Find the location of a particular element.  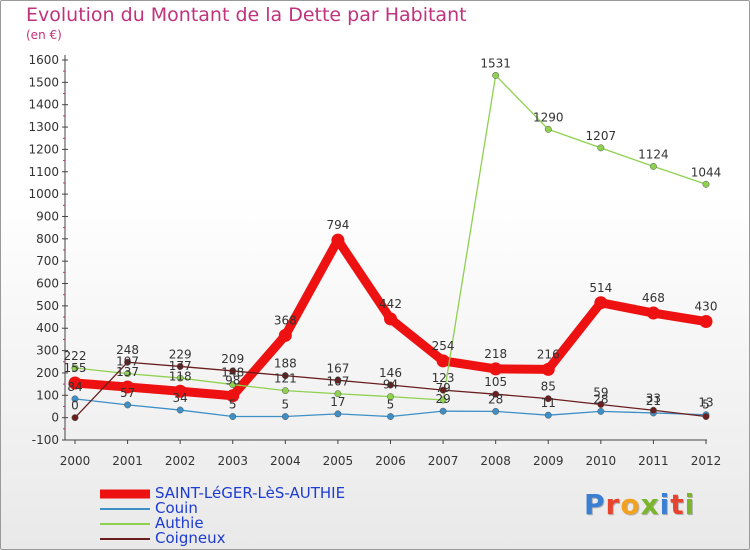

x-tick-label: 2001 is located at coordinates (127, 461).